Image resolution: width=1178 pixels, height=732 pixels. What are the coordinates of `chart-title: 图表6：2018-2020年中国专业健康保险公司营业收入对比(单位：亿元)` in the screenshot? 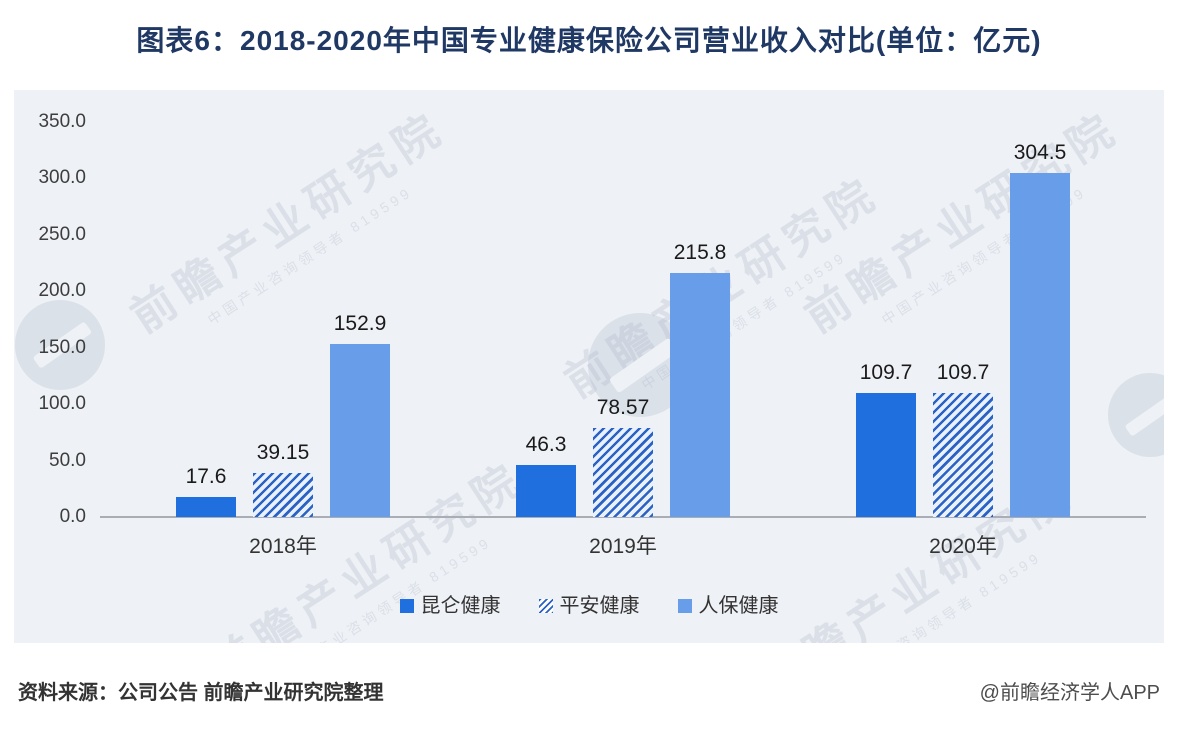 It's located at (589, 40).